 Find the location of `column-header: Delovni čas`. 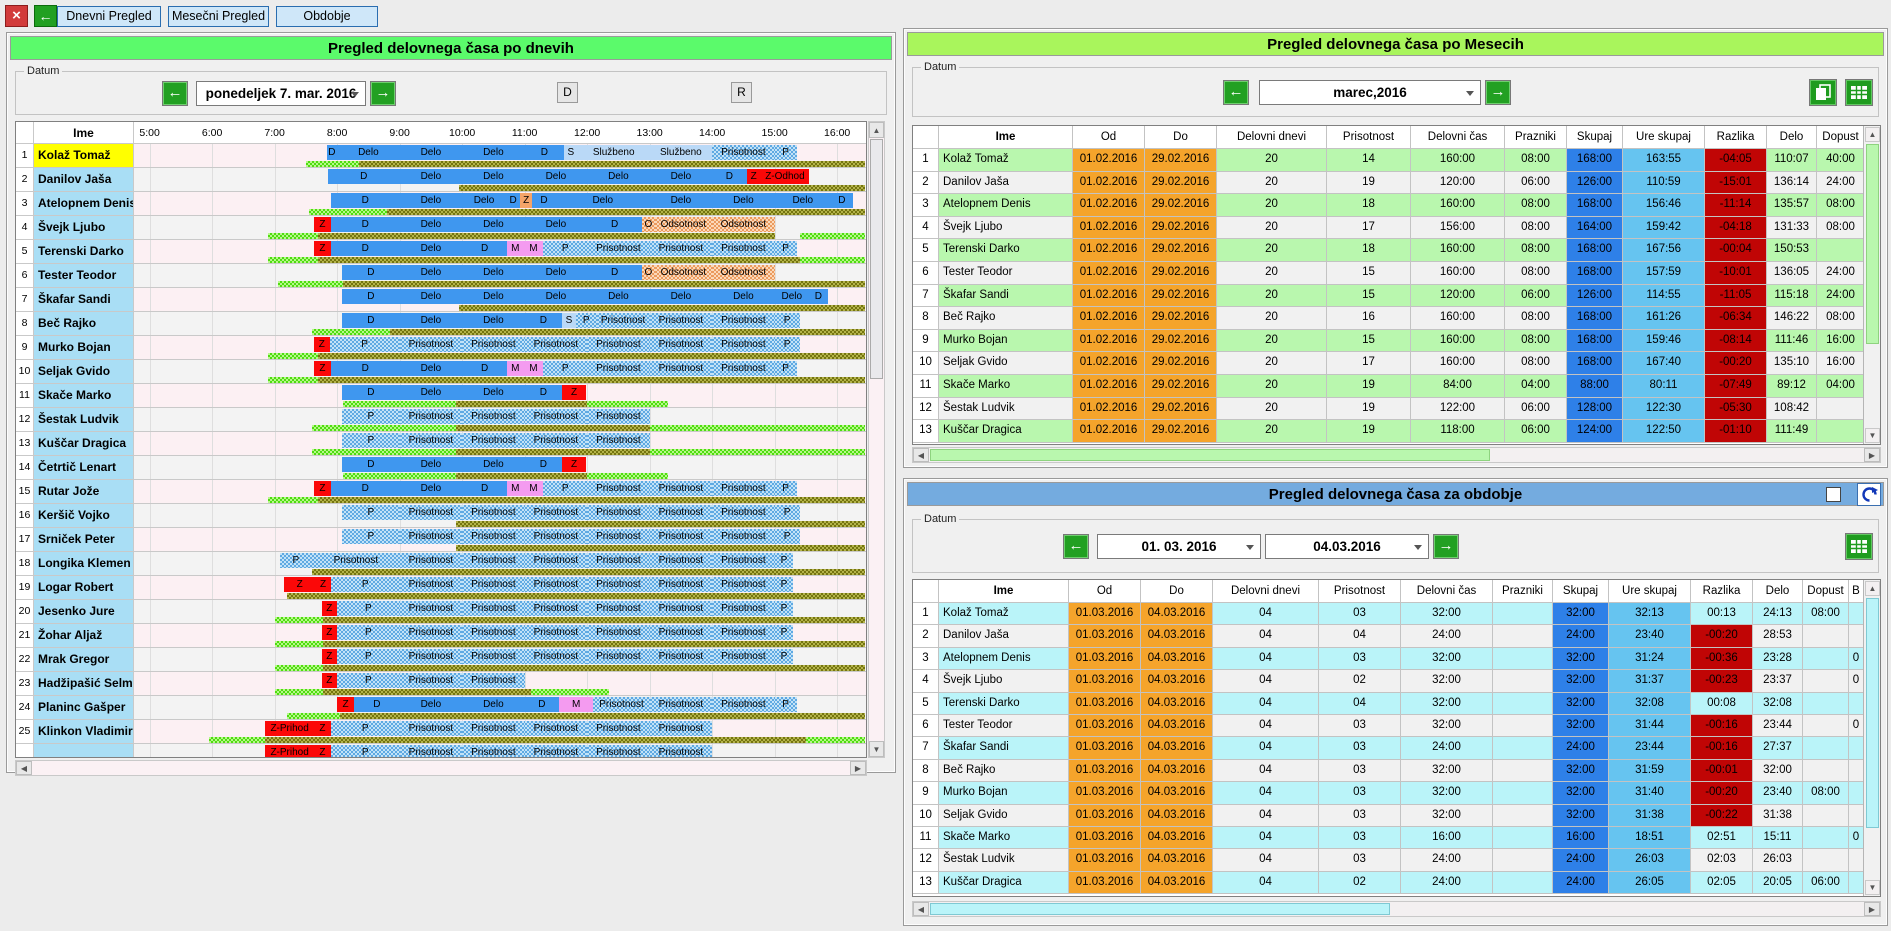

column-header: Delovni čas is located at coordinates (1447, 591).